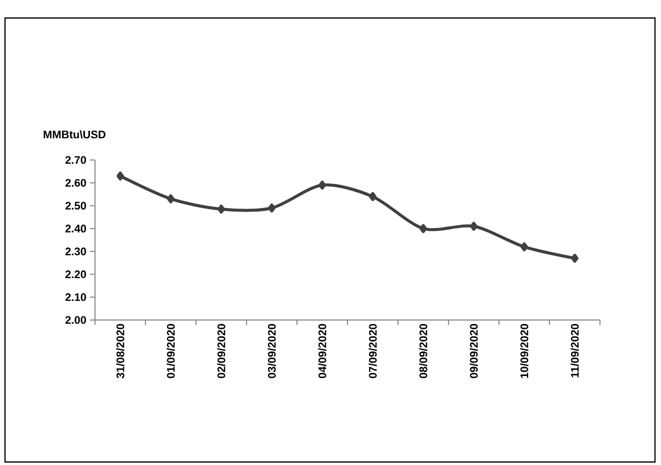 The image size is (661, 465). What do you see at coordinates (423, 351) in the screenshot?
I see `x-tick-label: 08/09/2020` at bounding box center [423, 351].